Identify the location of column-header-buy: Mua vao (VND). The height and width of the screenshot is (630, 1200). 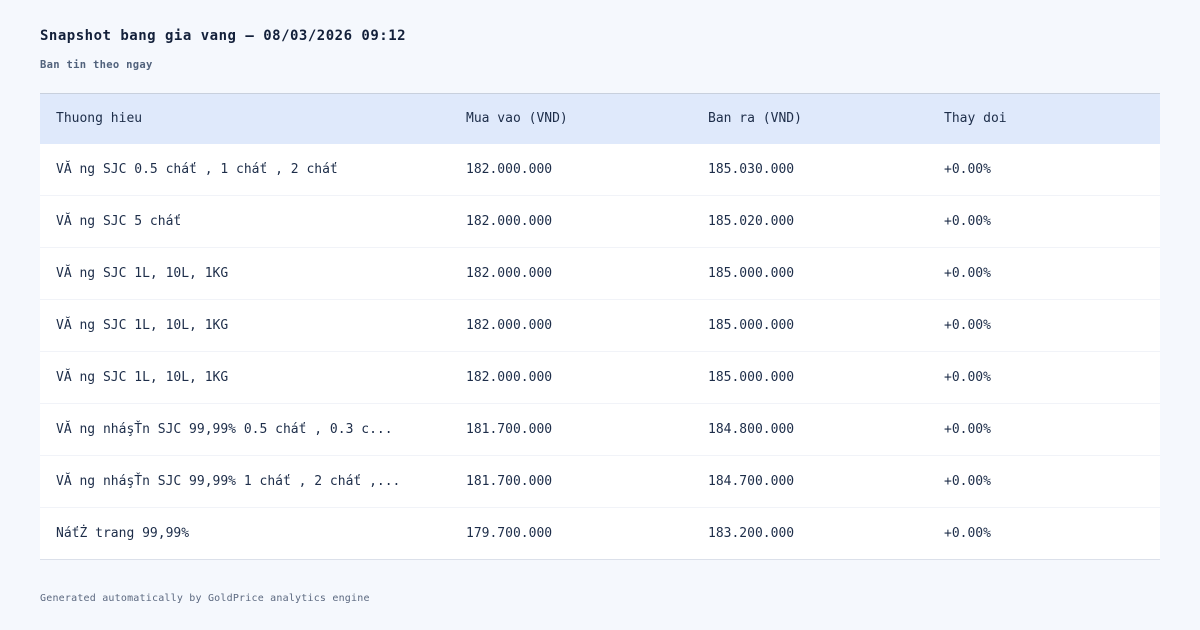
(517, 119).